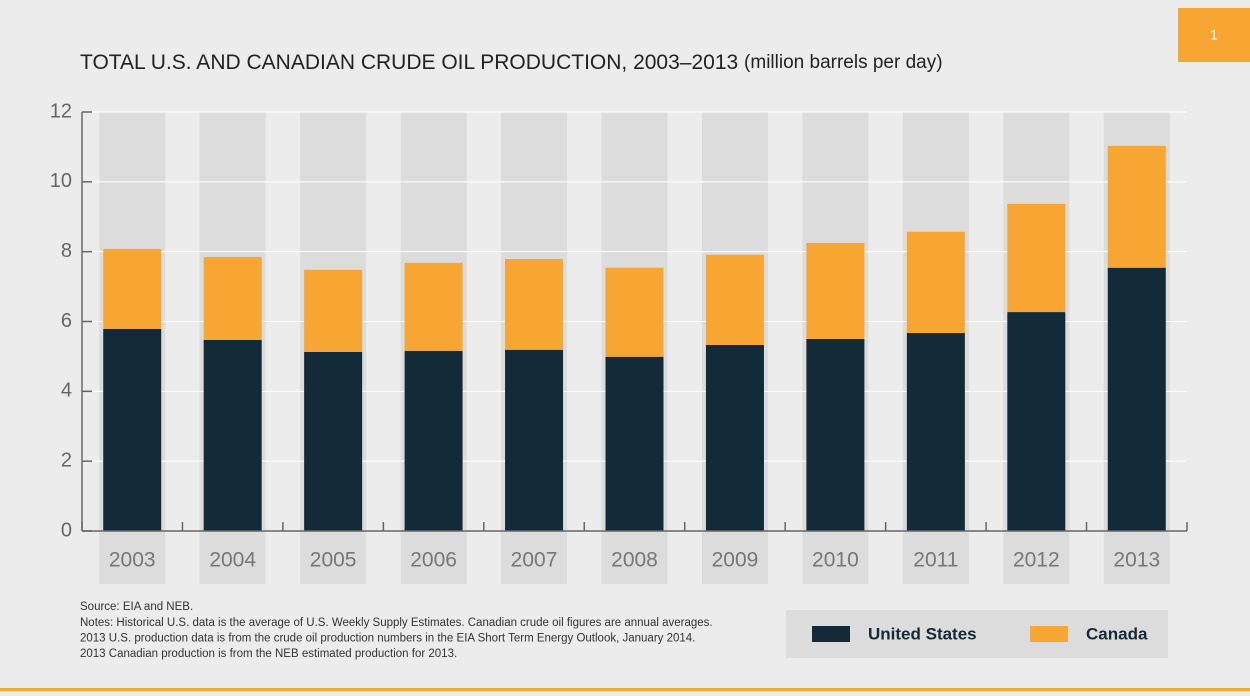 The width and height of the screenshot is (1250, 696). Describe the element at coordinates (61, 181) in the screenshot. I see `y-tick-label: 10` at that location.